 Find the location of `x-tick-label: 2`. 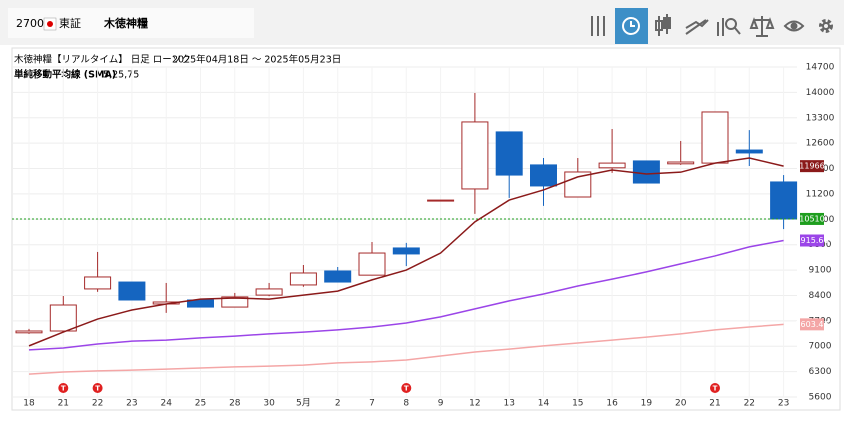

x-tick-label: 2 is located at coordinates (338, 404).